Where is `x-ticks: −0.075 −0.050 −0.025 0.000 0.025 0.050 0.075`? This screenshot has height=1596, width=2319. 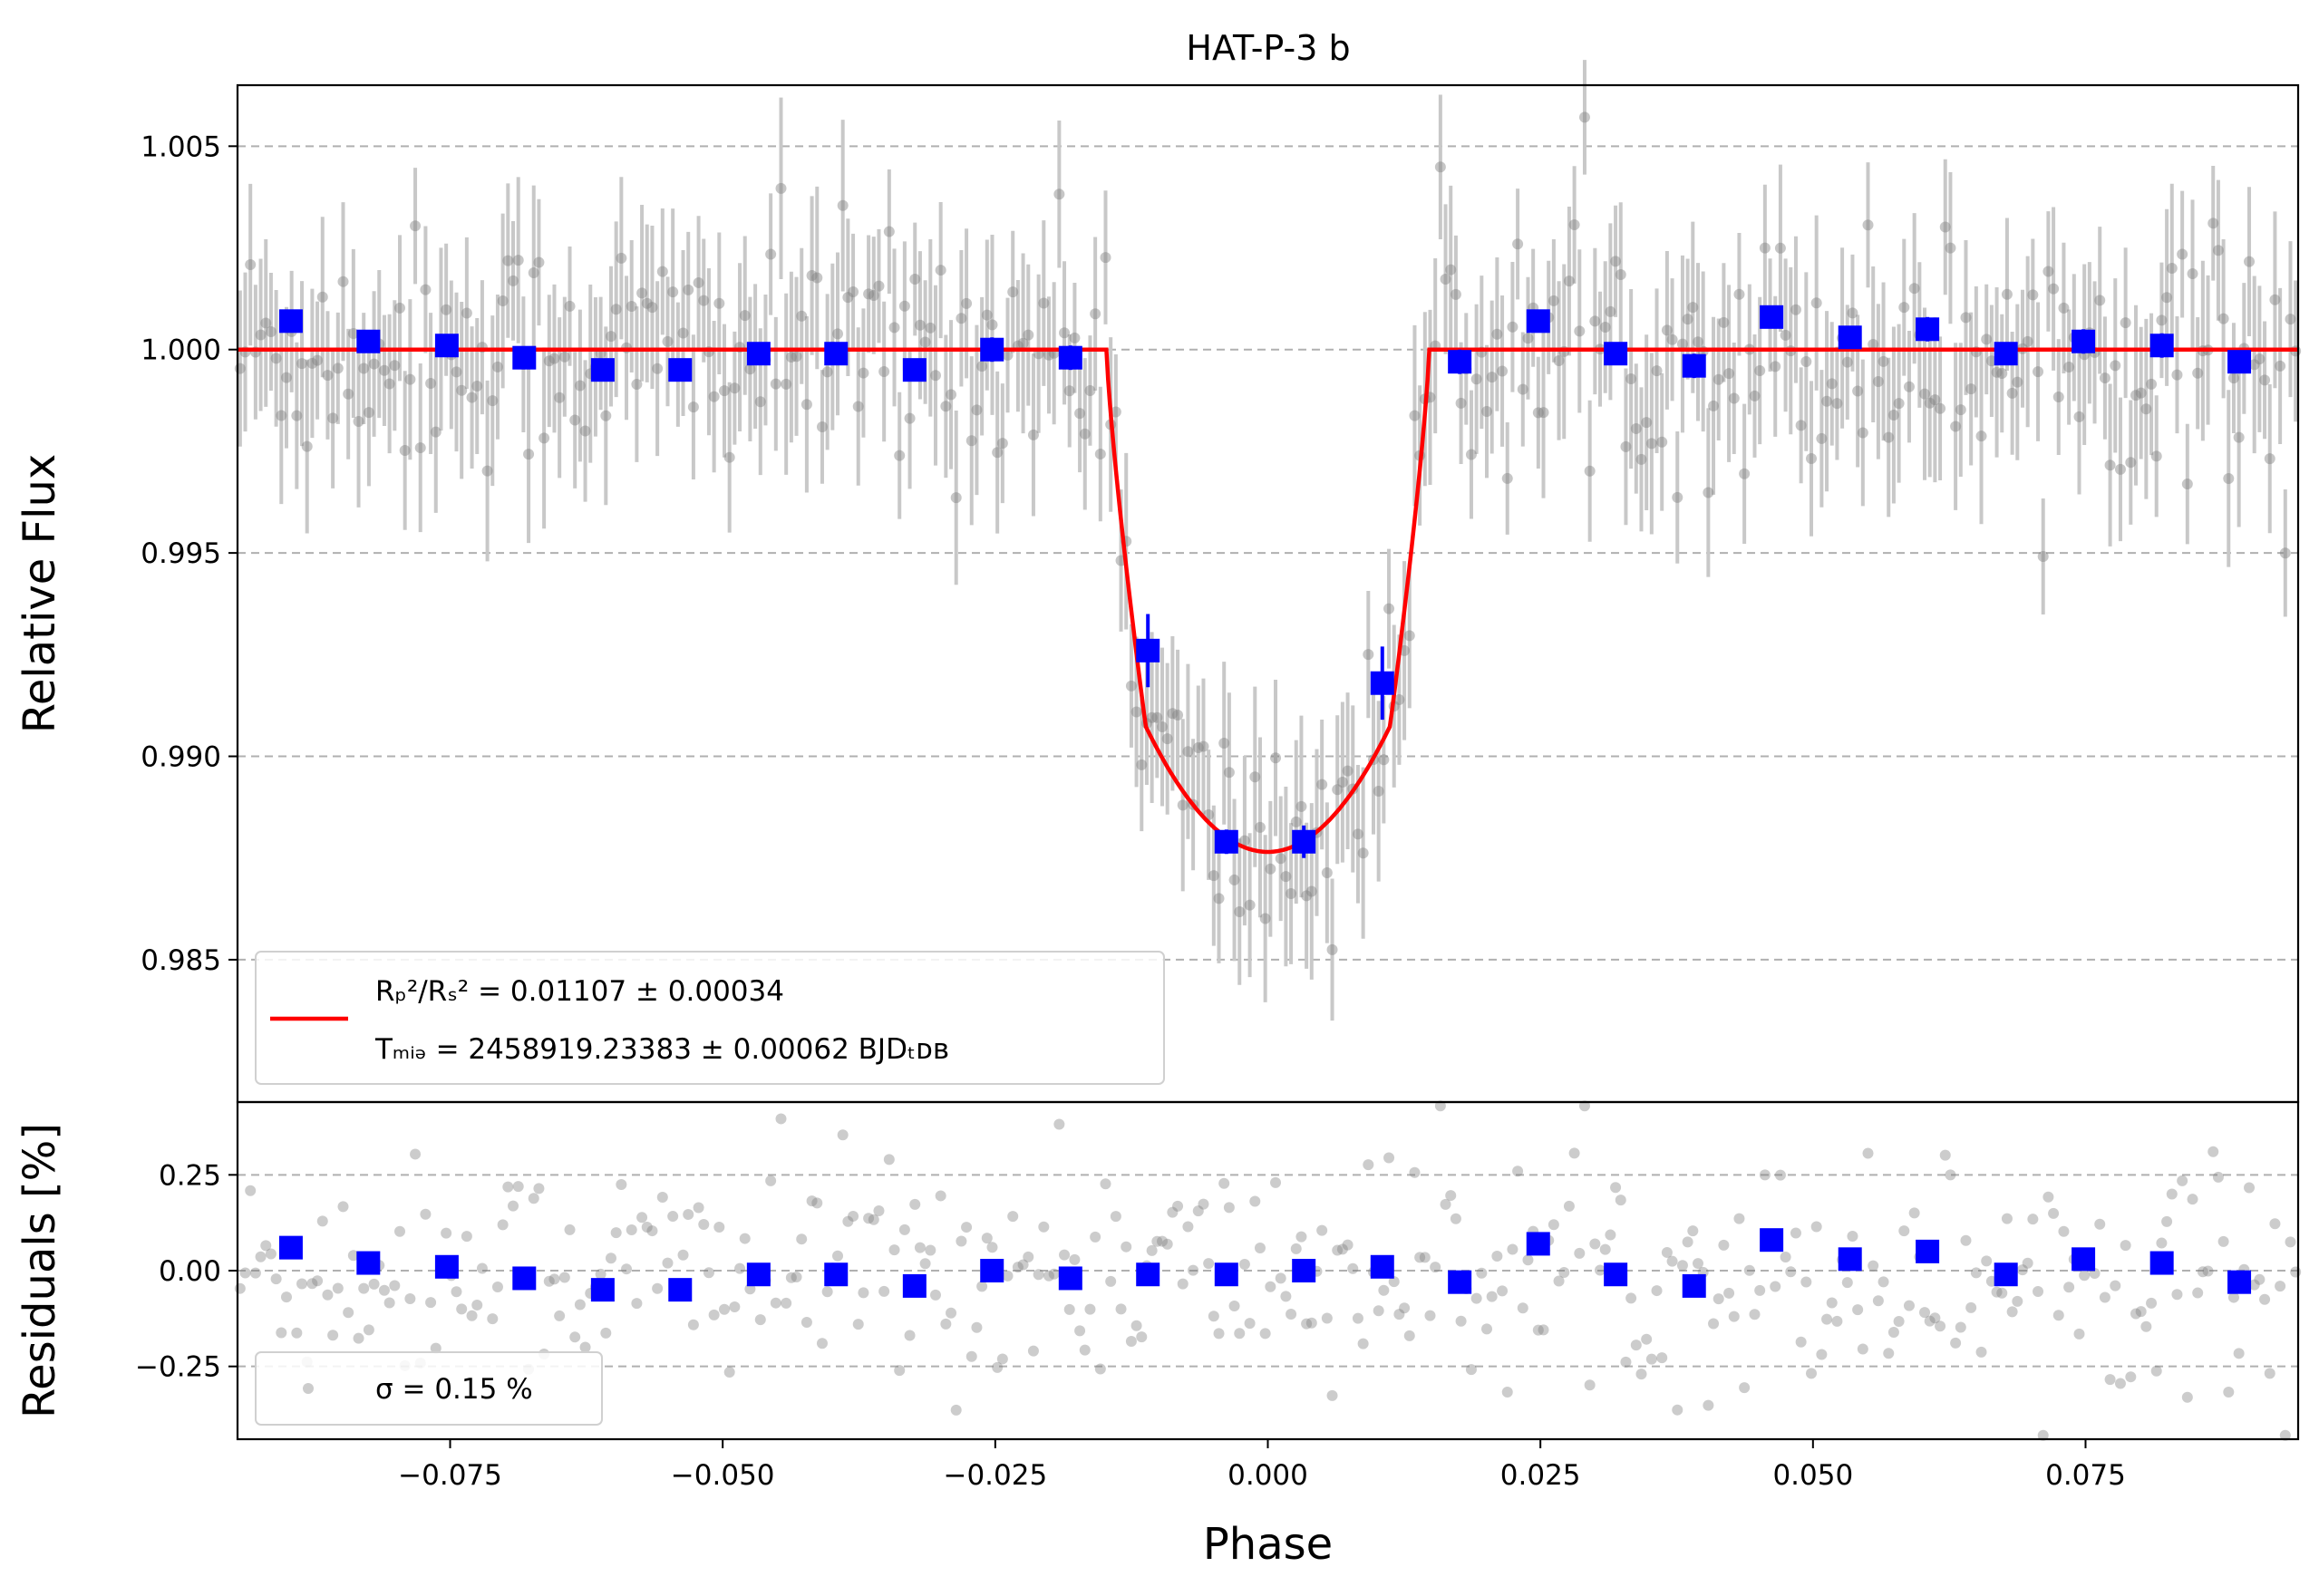 x-ticks: −0.075 −0.050 −0.025 0.000 0.025 0.050 0.075 is located at coordinates (1262, 1465).